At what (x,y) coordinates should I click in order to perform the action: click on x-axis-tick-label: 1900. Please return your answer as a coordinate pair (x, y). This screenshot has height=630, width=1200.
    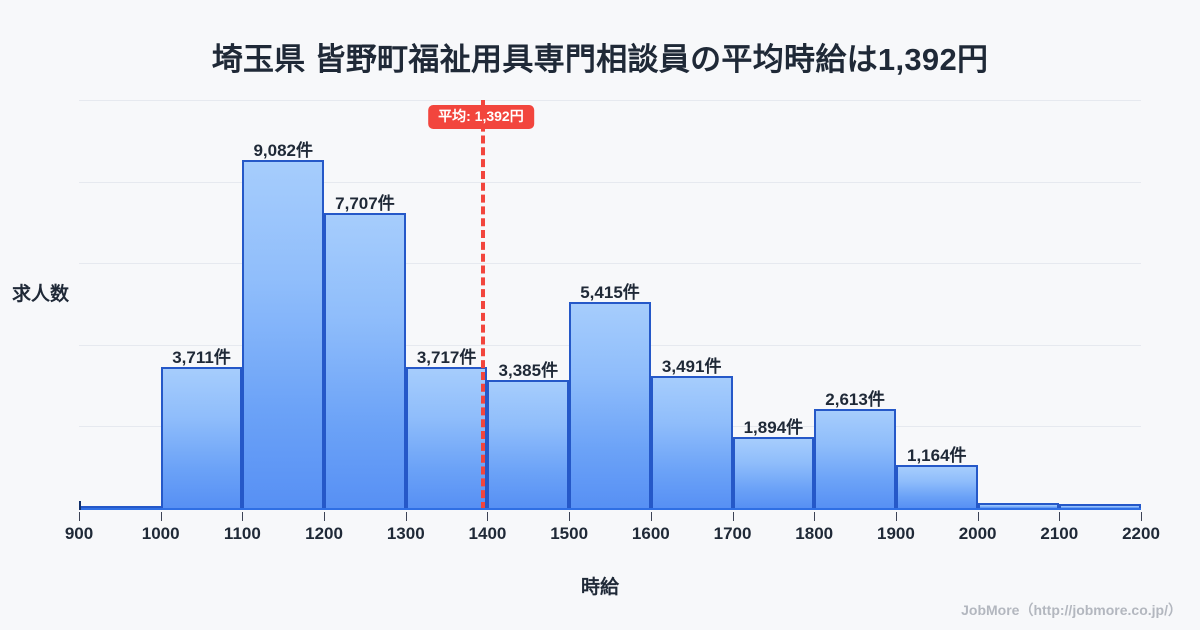
    Looking at the image, I should click on (896, 533).